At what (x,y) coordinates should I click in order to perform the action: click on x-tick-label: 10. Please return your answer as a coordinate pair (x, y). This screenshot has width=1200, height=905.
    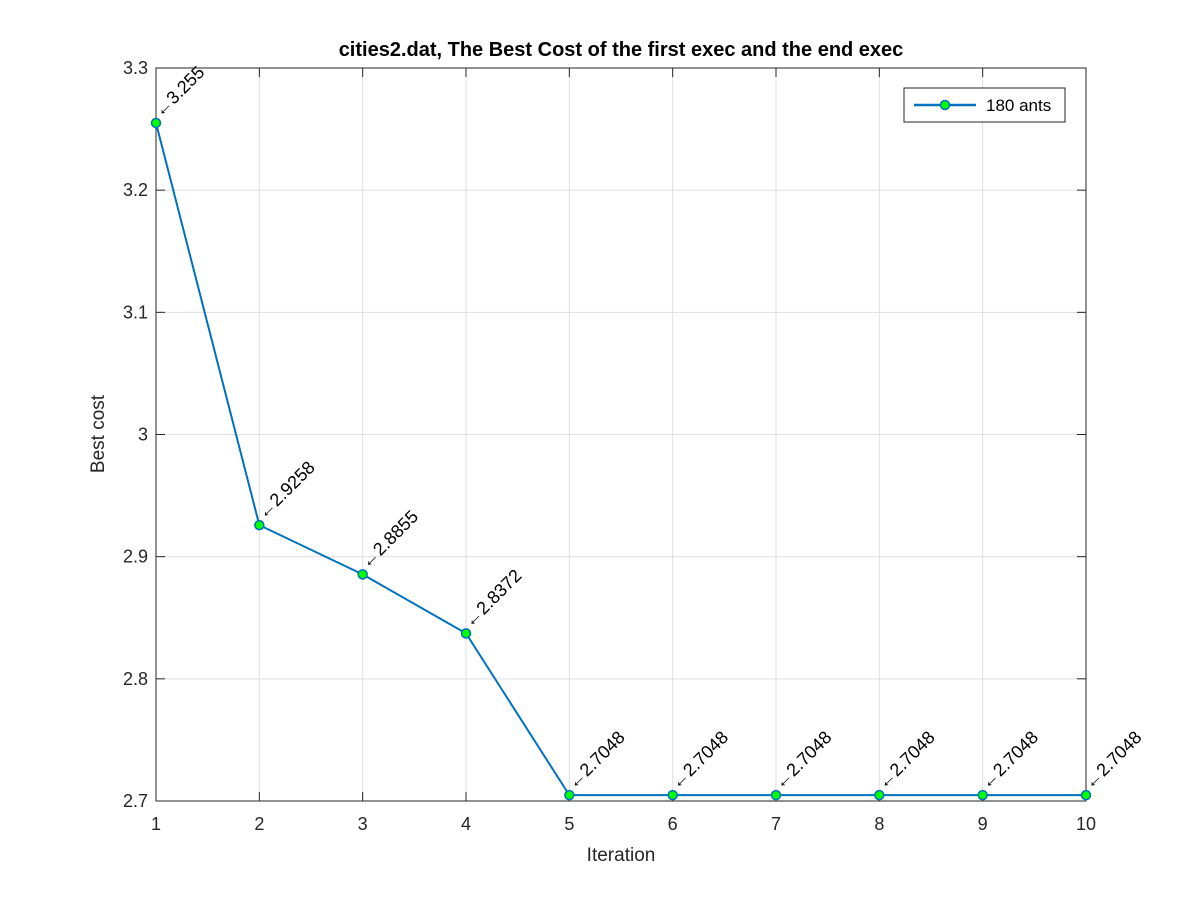
    Looking at the image, I should click on (1086, 824).